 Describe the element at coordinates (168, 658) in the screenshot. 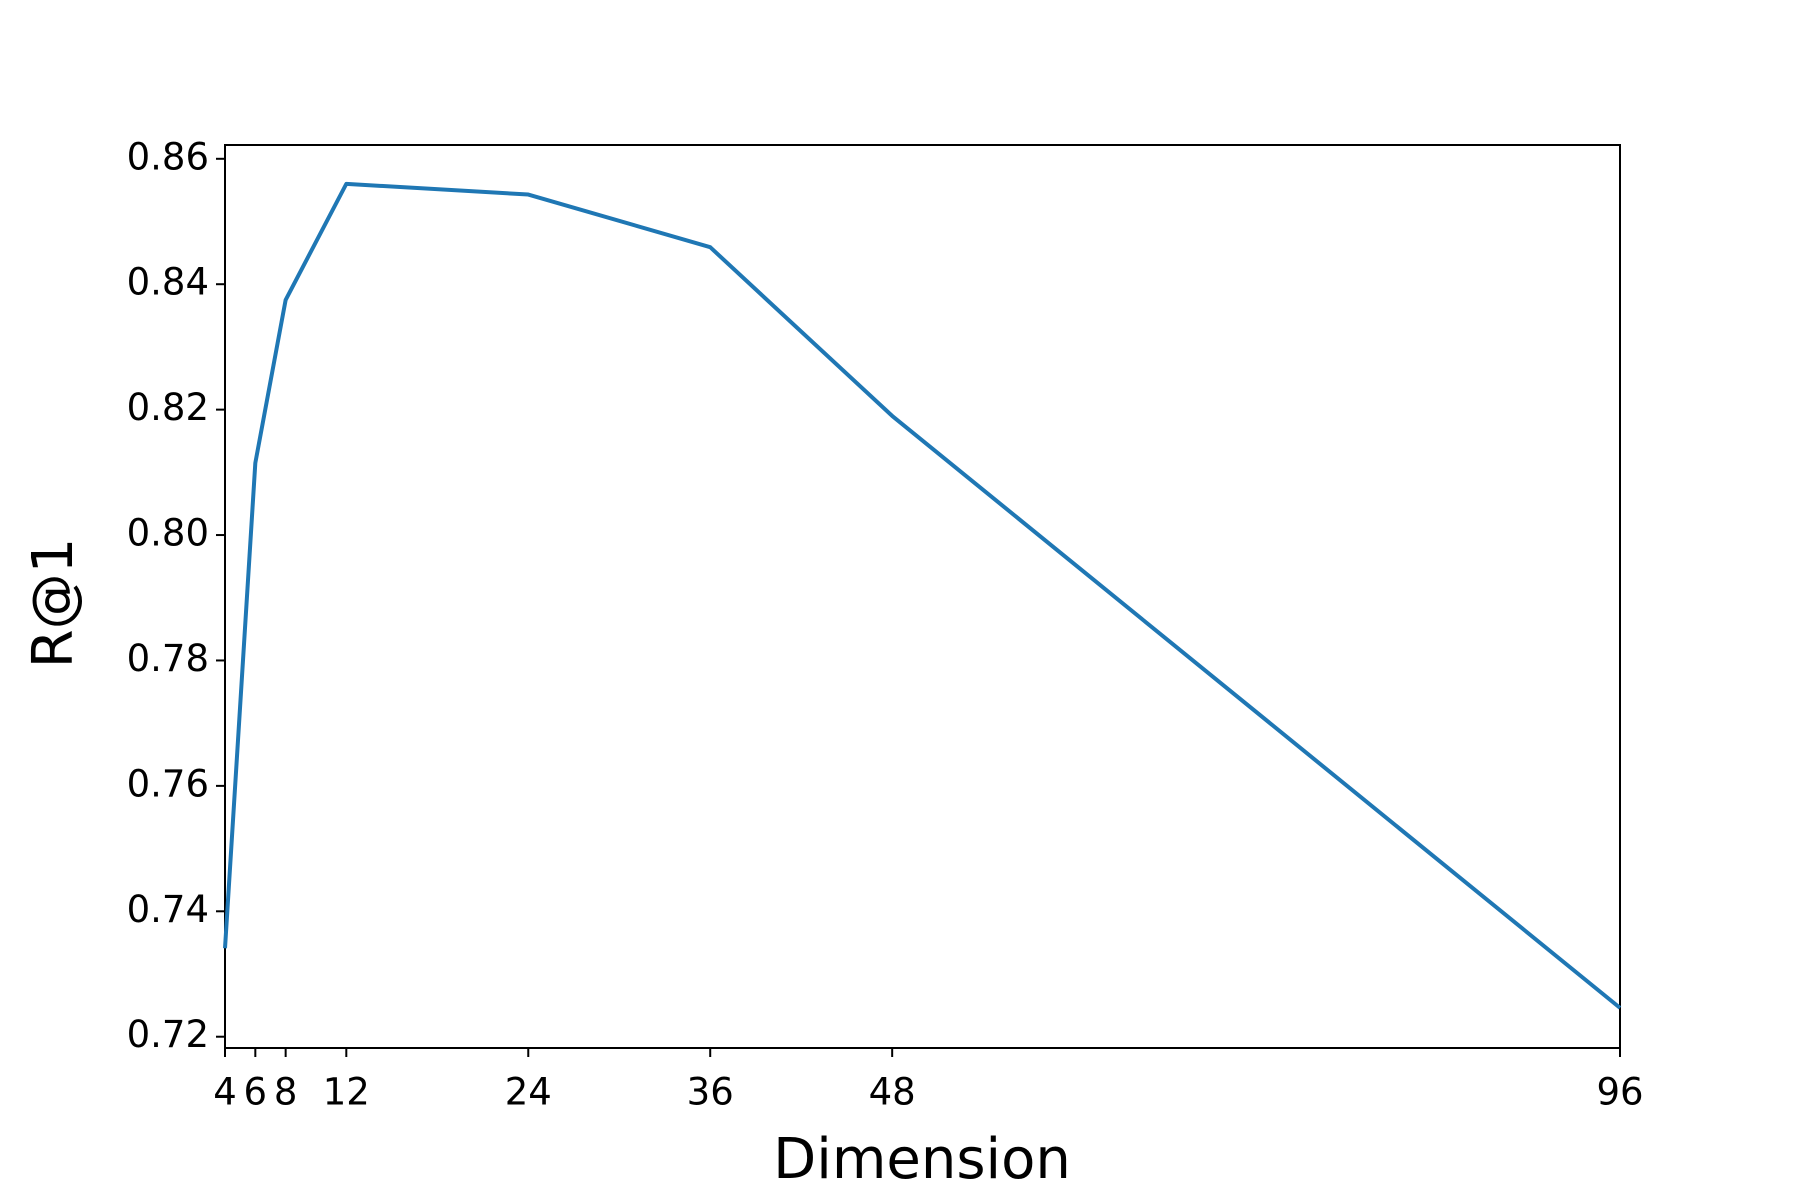

I see `y-tick-label: 0.78` at that location.